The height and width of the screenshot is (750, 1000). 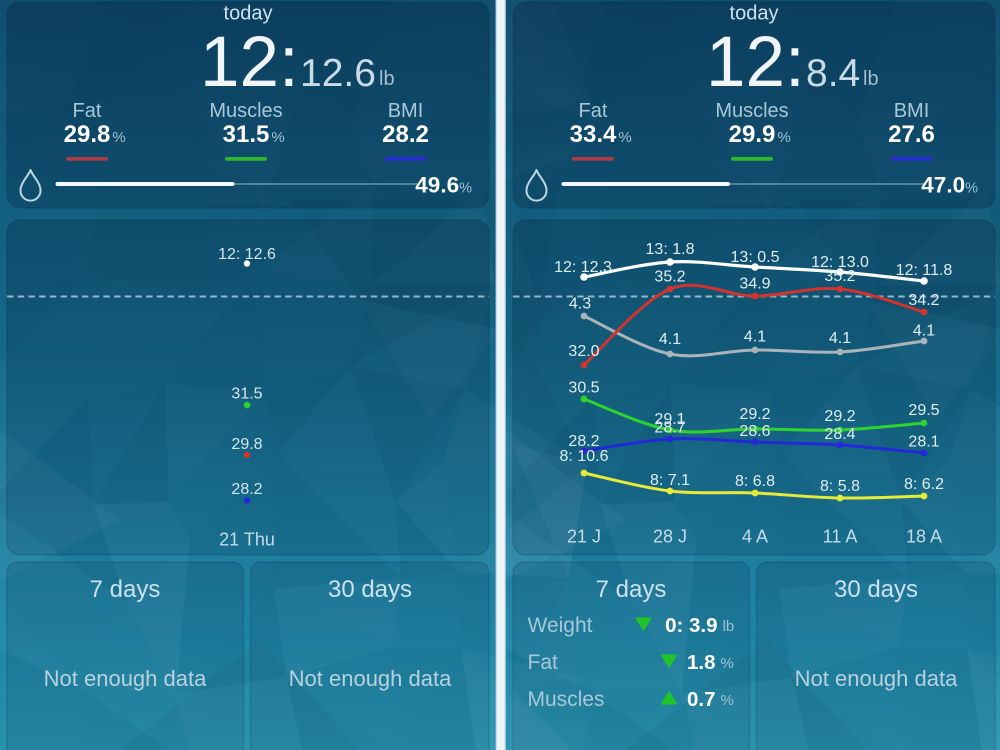 I want to click on svg-text: 28.1, so click(x=923, y=442).